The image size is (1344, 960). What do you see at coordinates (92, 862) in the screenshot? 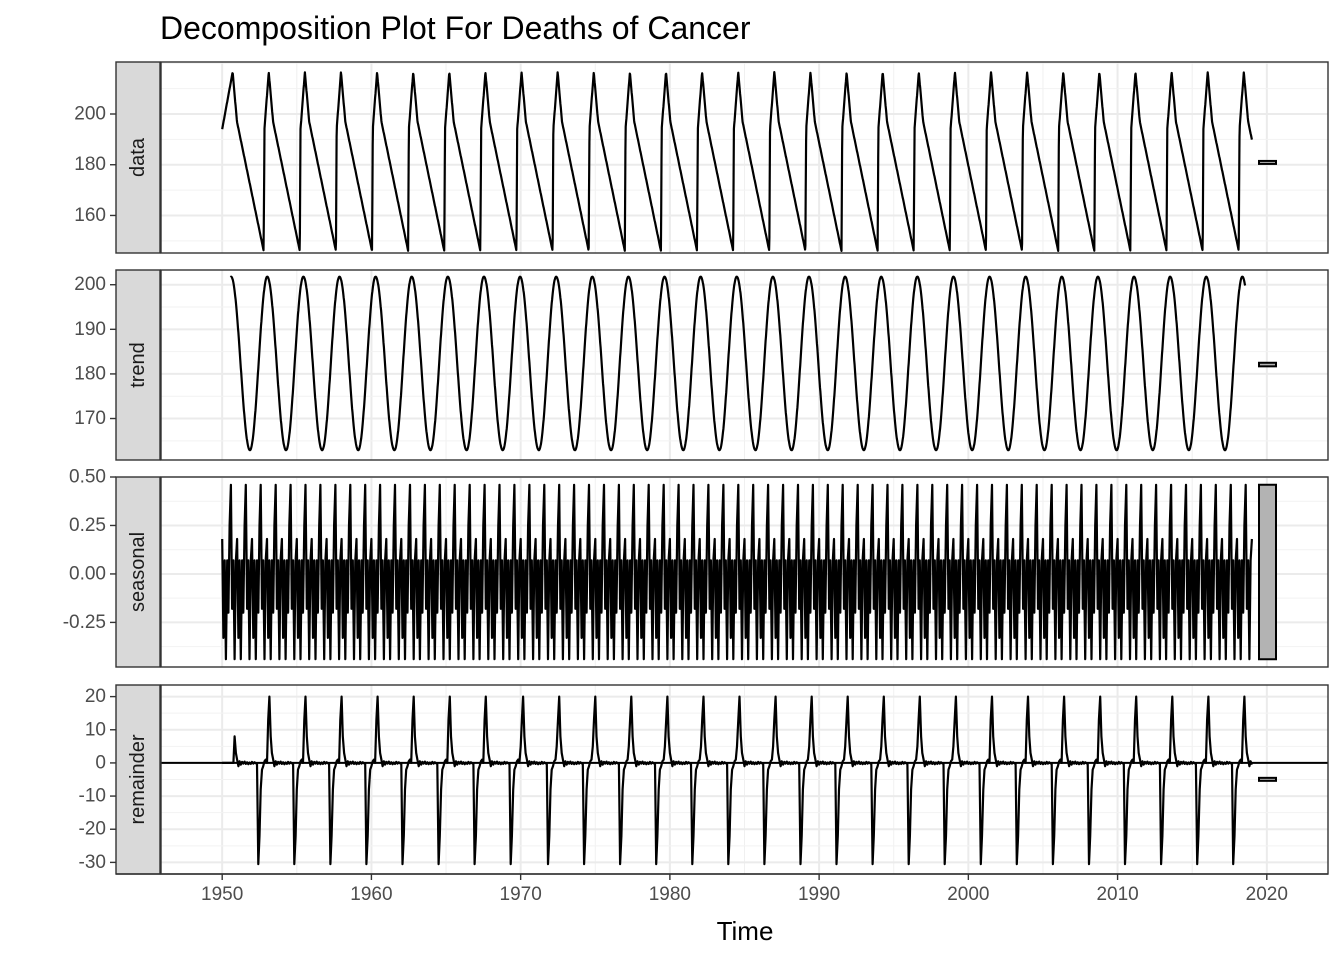
I see `y-tick-label: -30` at bounding box center [92, 862].